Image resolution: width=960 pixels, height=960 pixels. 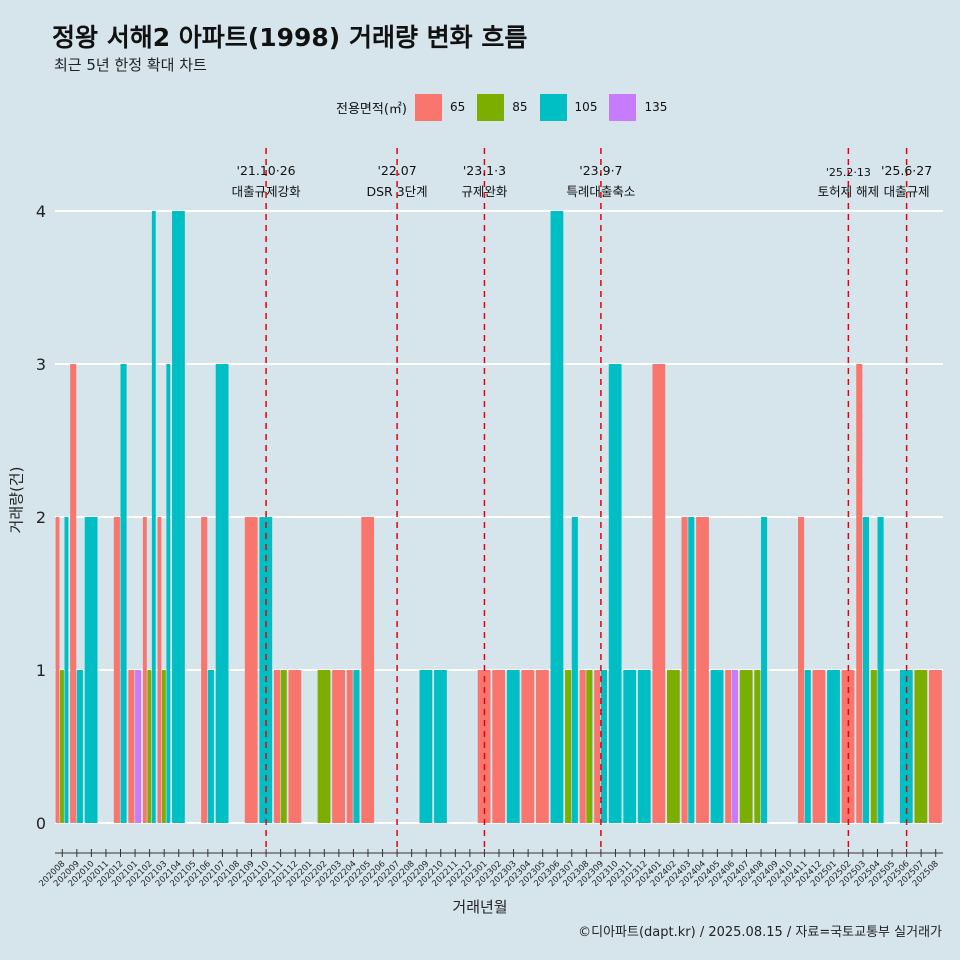 I want to click on legend-item-85: 85, so click(x=502, y=107).